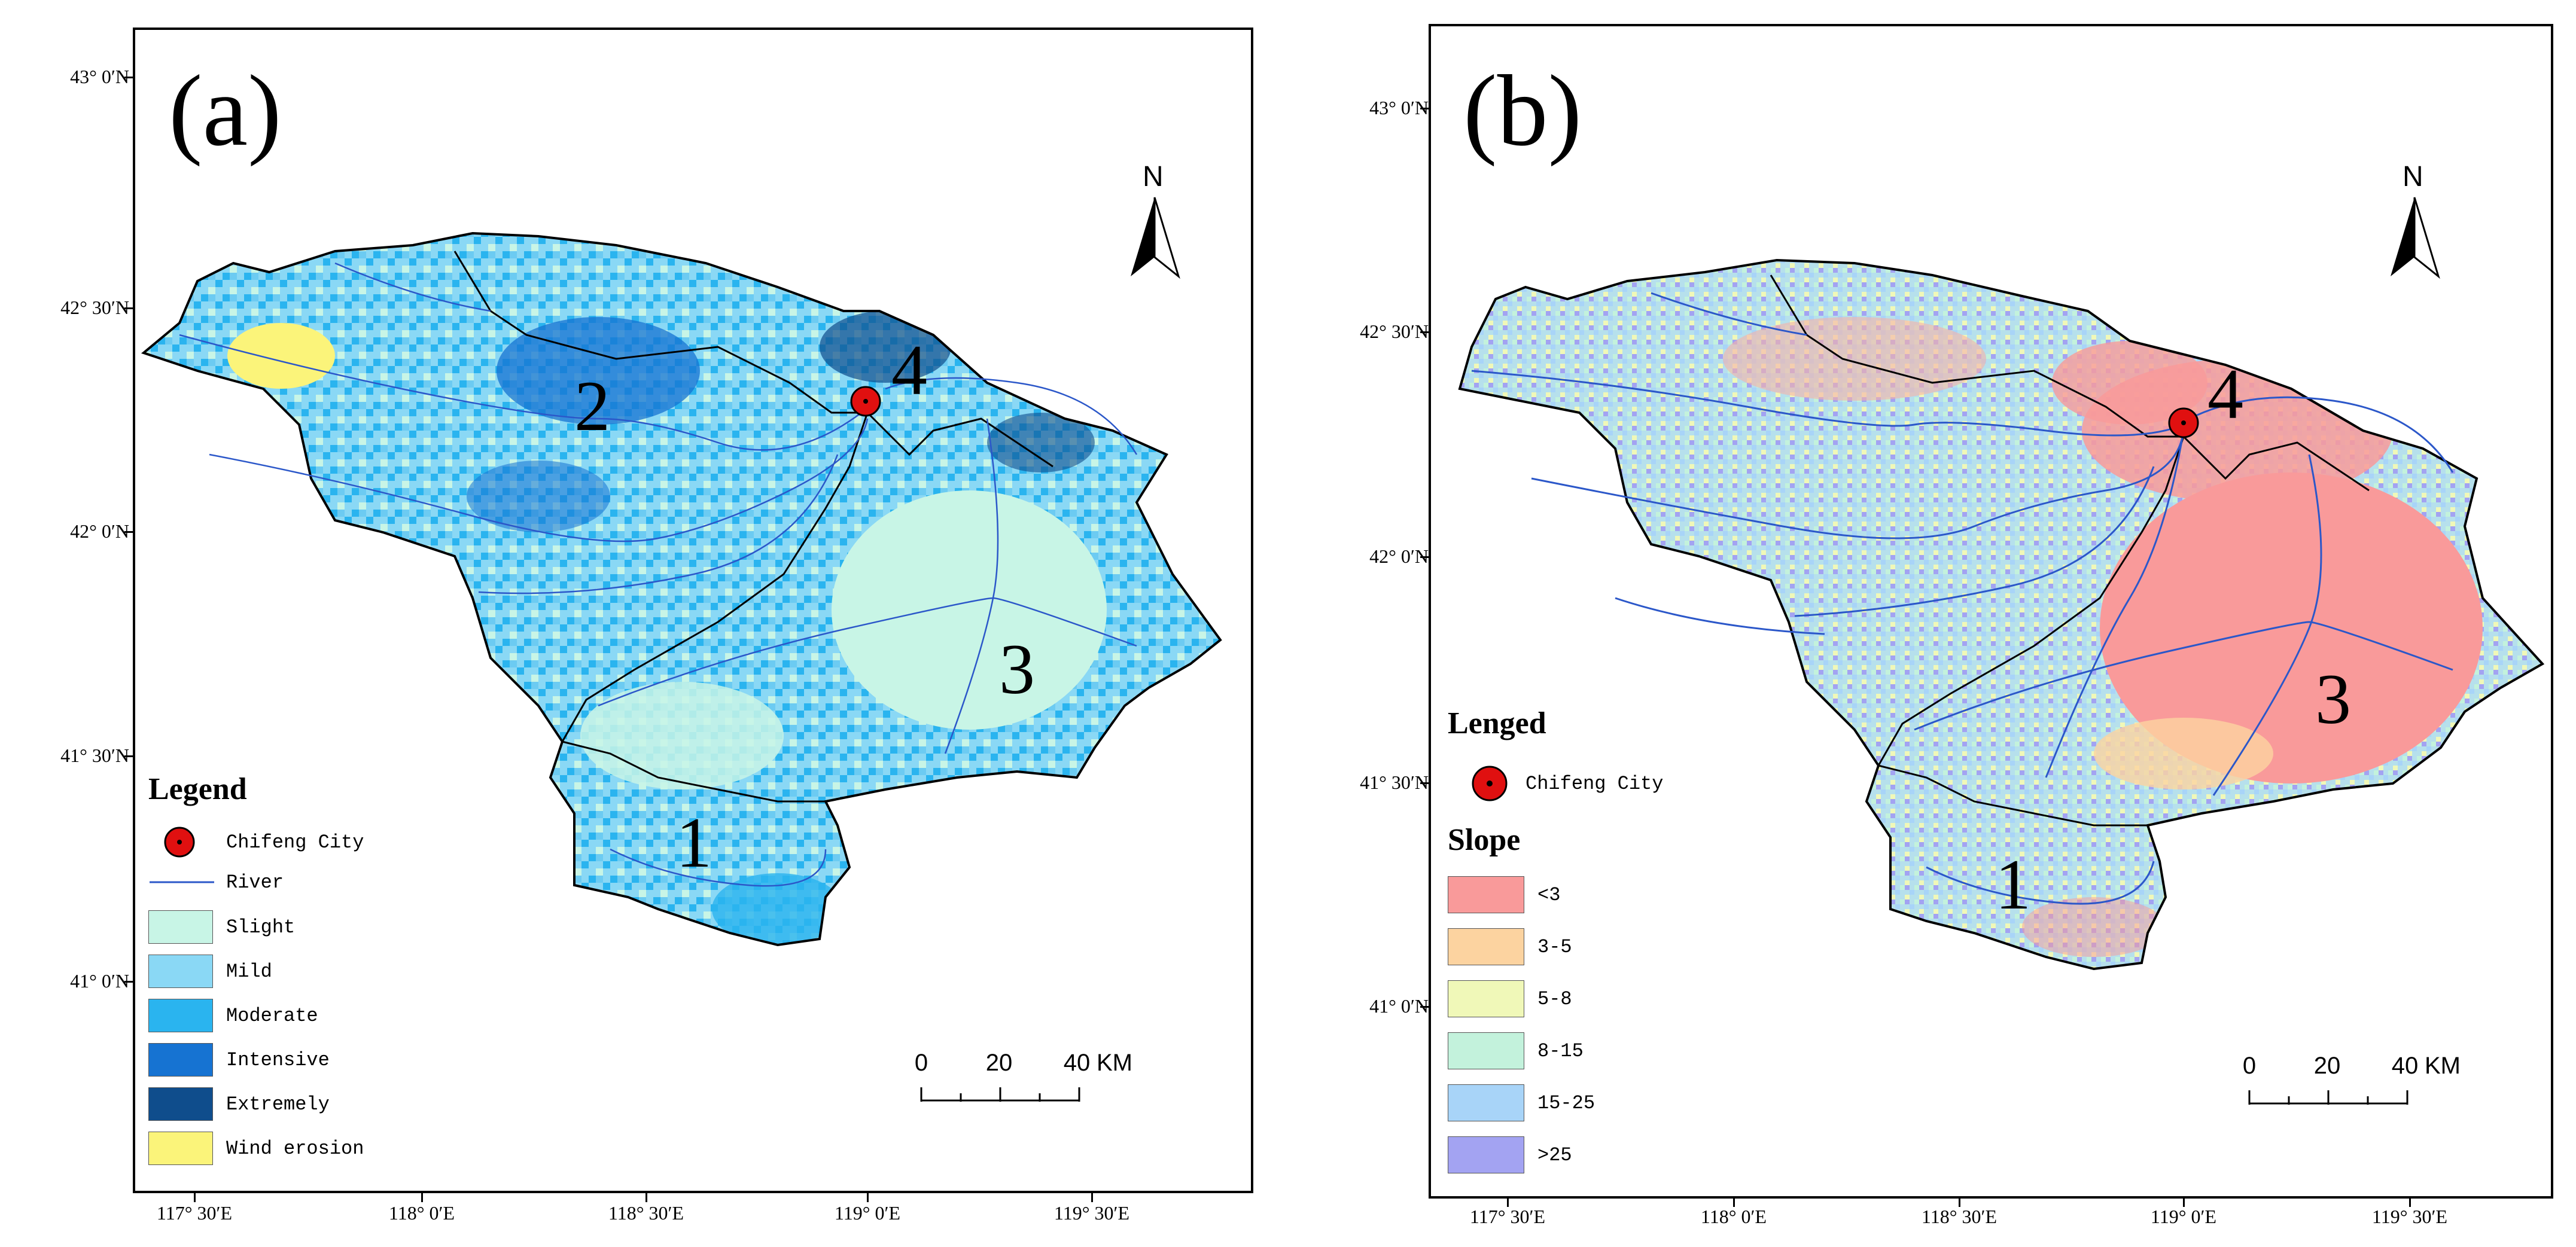 The width and height of the screenshot is (2576, 1247). Describe the element at coordinates (256, 1148) in the screenshot. I see `panel-a-legend-class: Wind erosion` at that location.